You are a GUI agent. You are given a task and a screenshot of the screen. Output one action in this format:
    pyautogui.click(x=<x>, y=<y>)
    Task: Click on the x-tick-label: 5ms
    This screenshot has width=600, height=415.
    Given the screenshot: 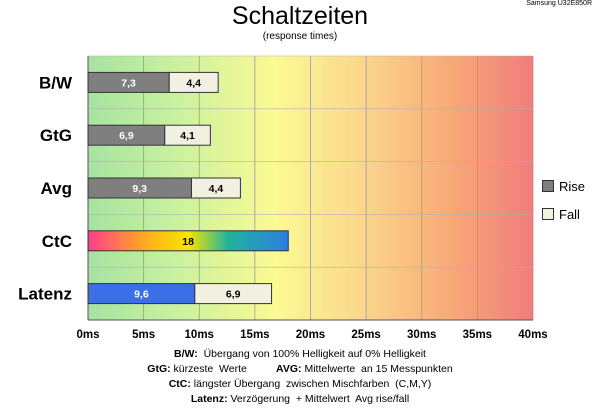 What is the action you would take?
    pyautogui.click(x=143, y=335)
    